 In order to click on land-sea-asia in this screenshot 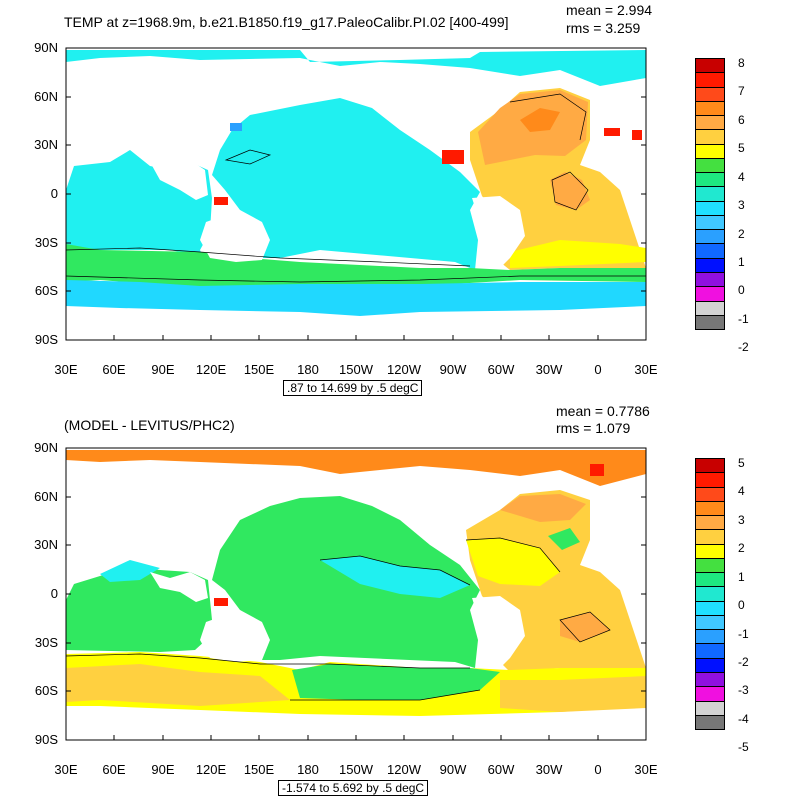, I will do `click(179, 180)`.